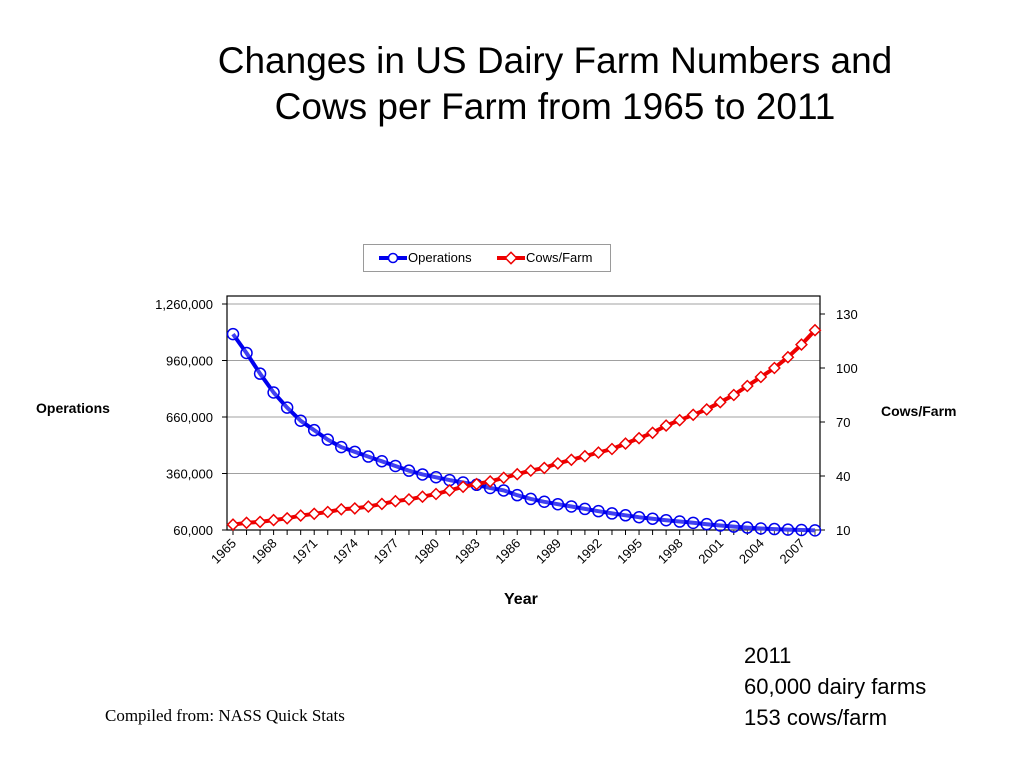  What do you see at coordinates (521, 599) in the screenshot?
I see `x-axis-title: Year` at bounding box center [521, 599].